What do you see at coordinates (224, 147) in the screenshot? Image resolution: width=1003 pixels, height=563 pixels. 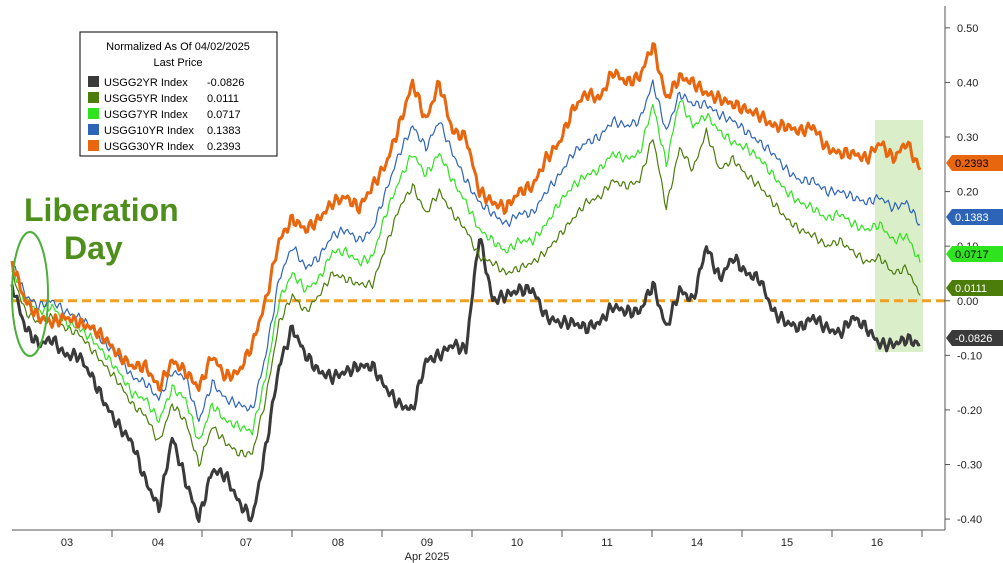 I see `legend-last-price: 0.2393` at bounding box center [224, 147].